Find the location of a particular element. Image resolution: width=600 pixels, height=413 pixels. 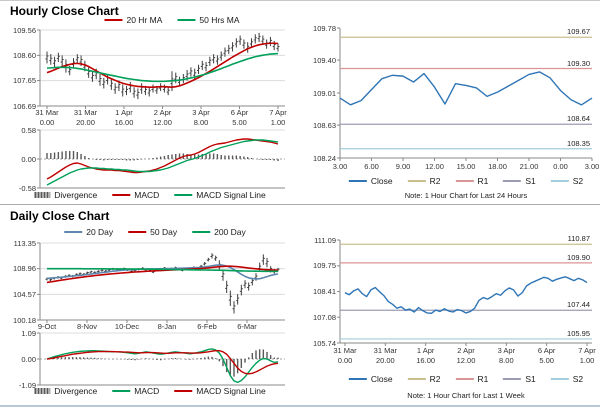

y-tick-label: 111.09 is located at coordinates (325, 240).